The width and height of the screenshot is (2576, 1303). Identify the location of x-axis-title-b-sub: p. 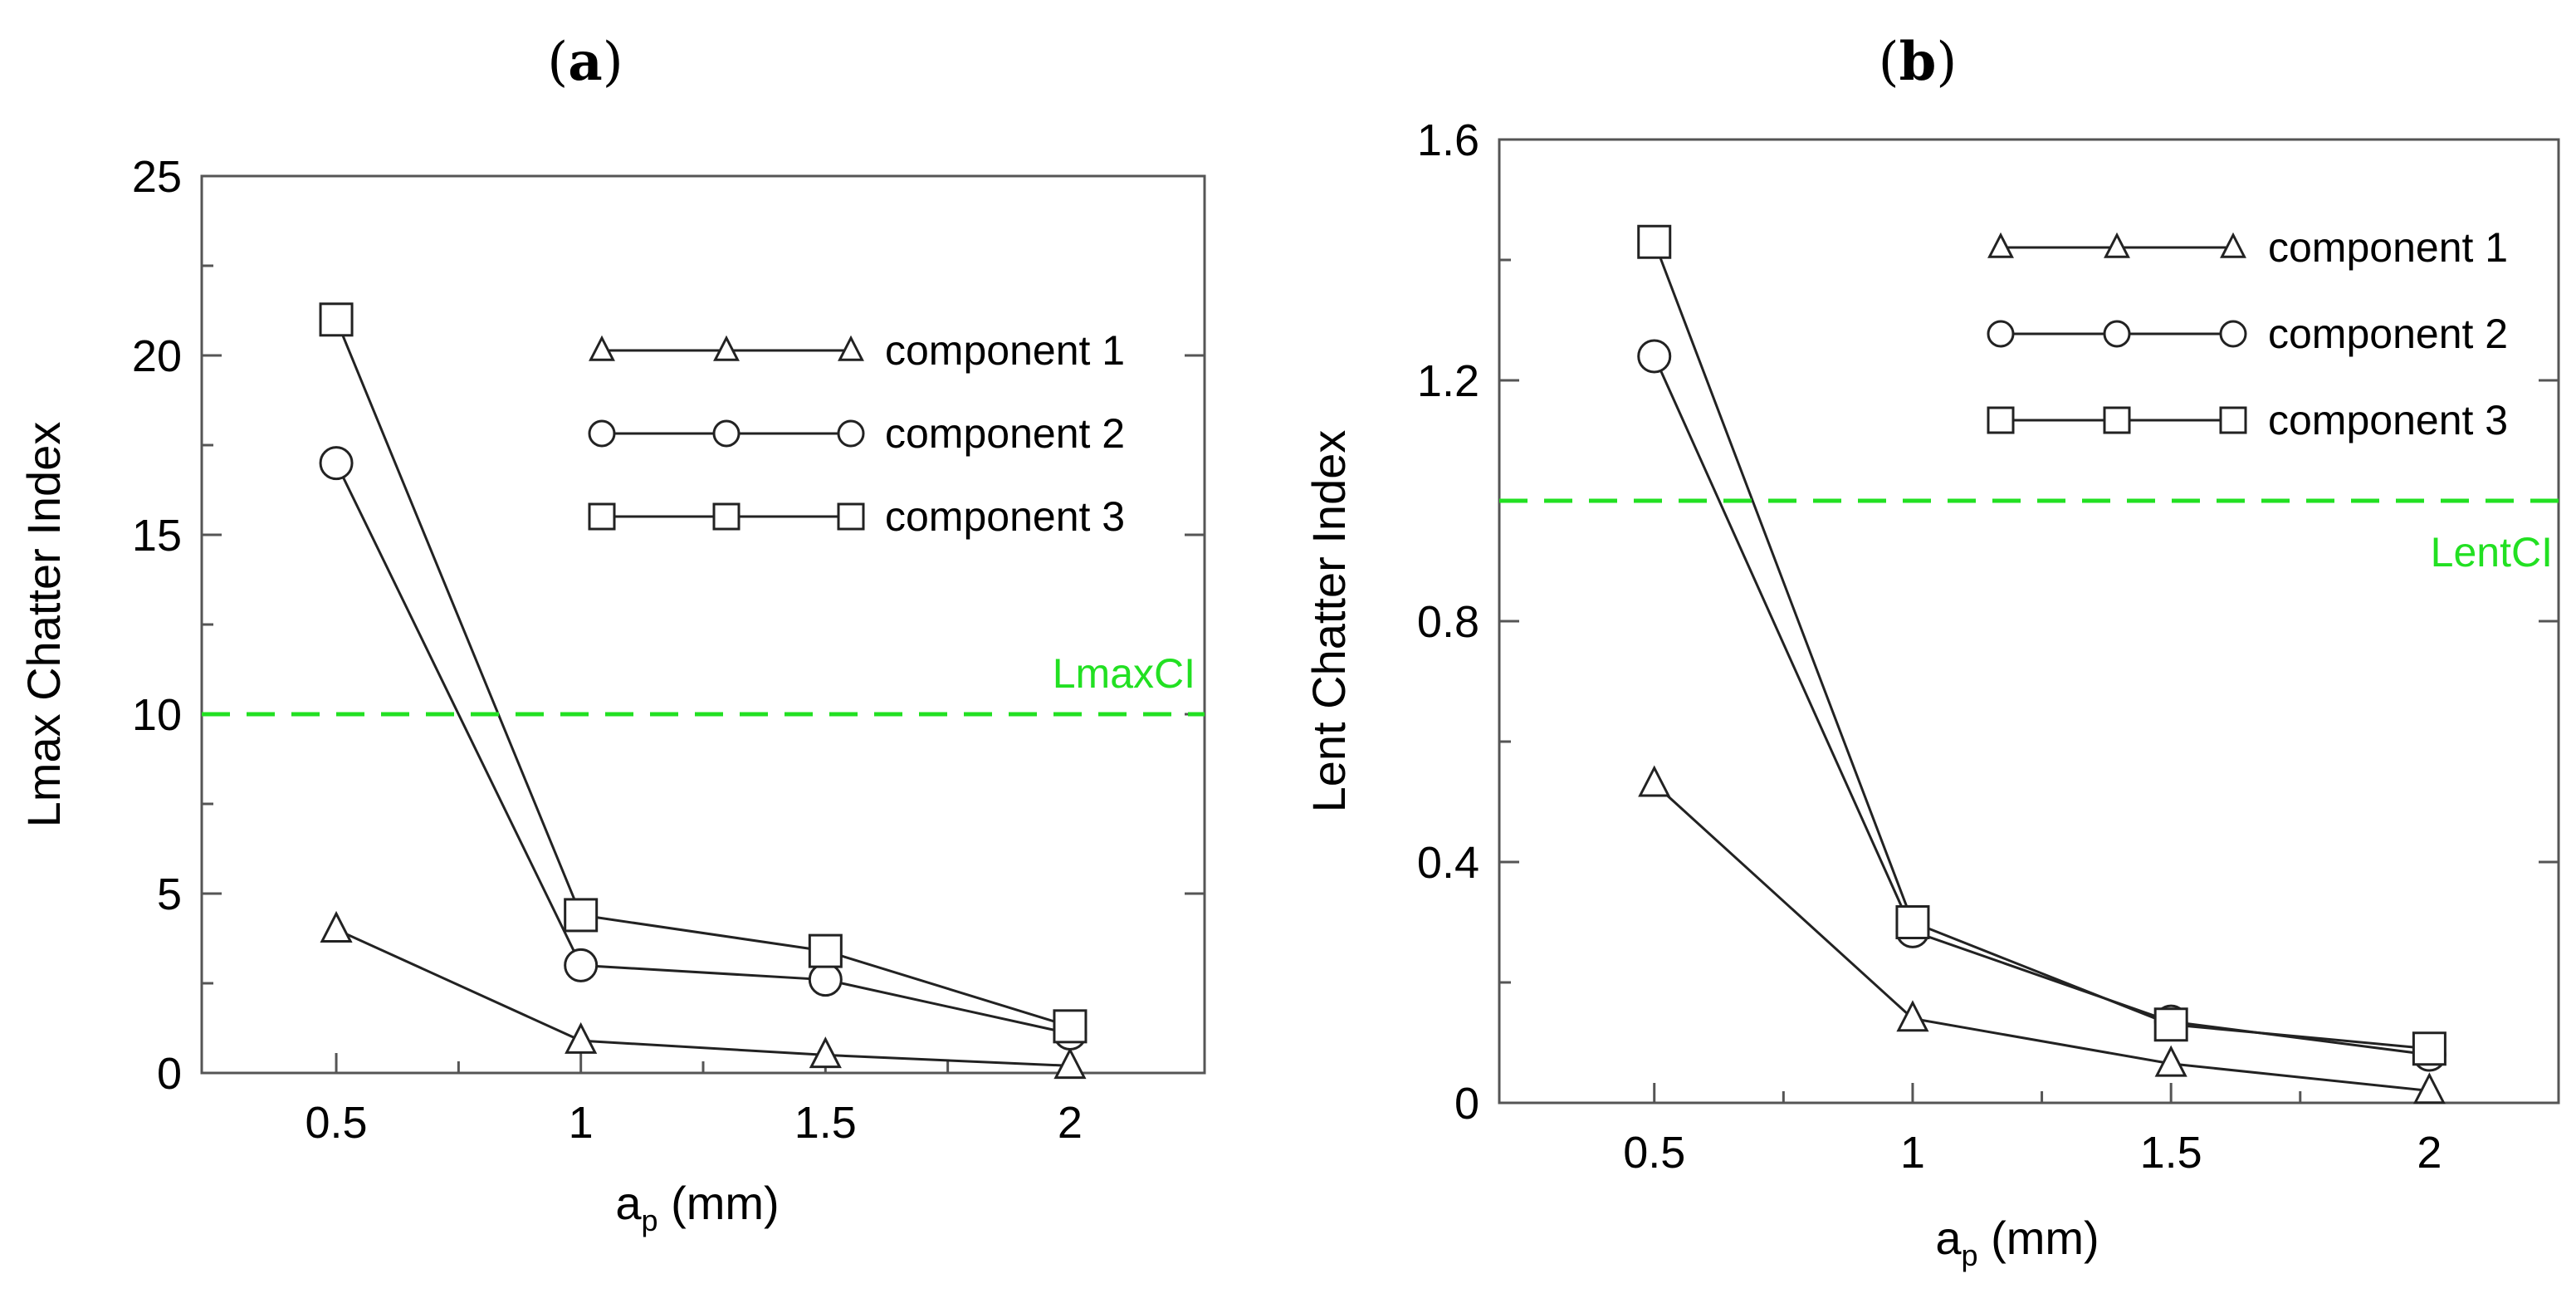
(1969, 1255).